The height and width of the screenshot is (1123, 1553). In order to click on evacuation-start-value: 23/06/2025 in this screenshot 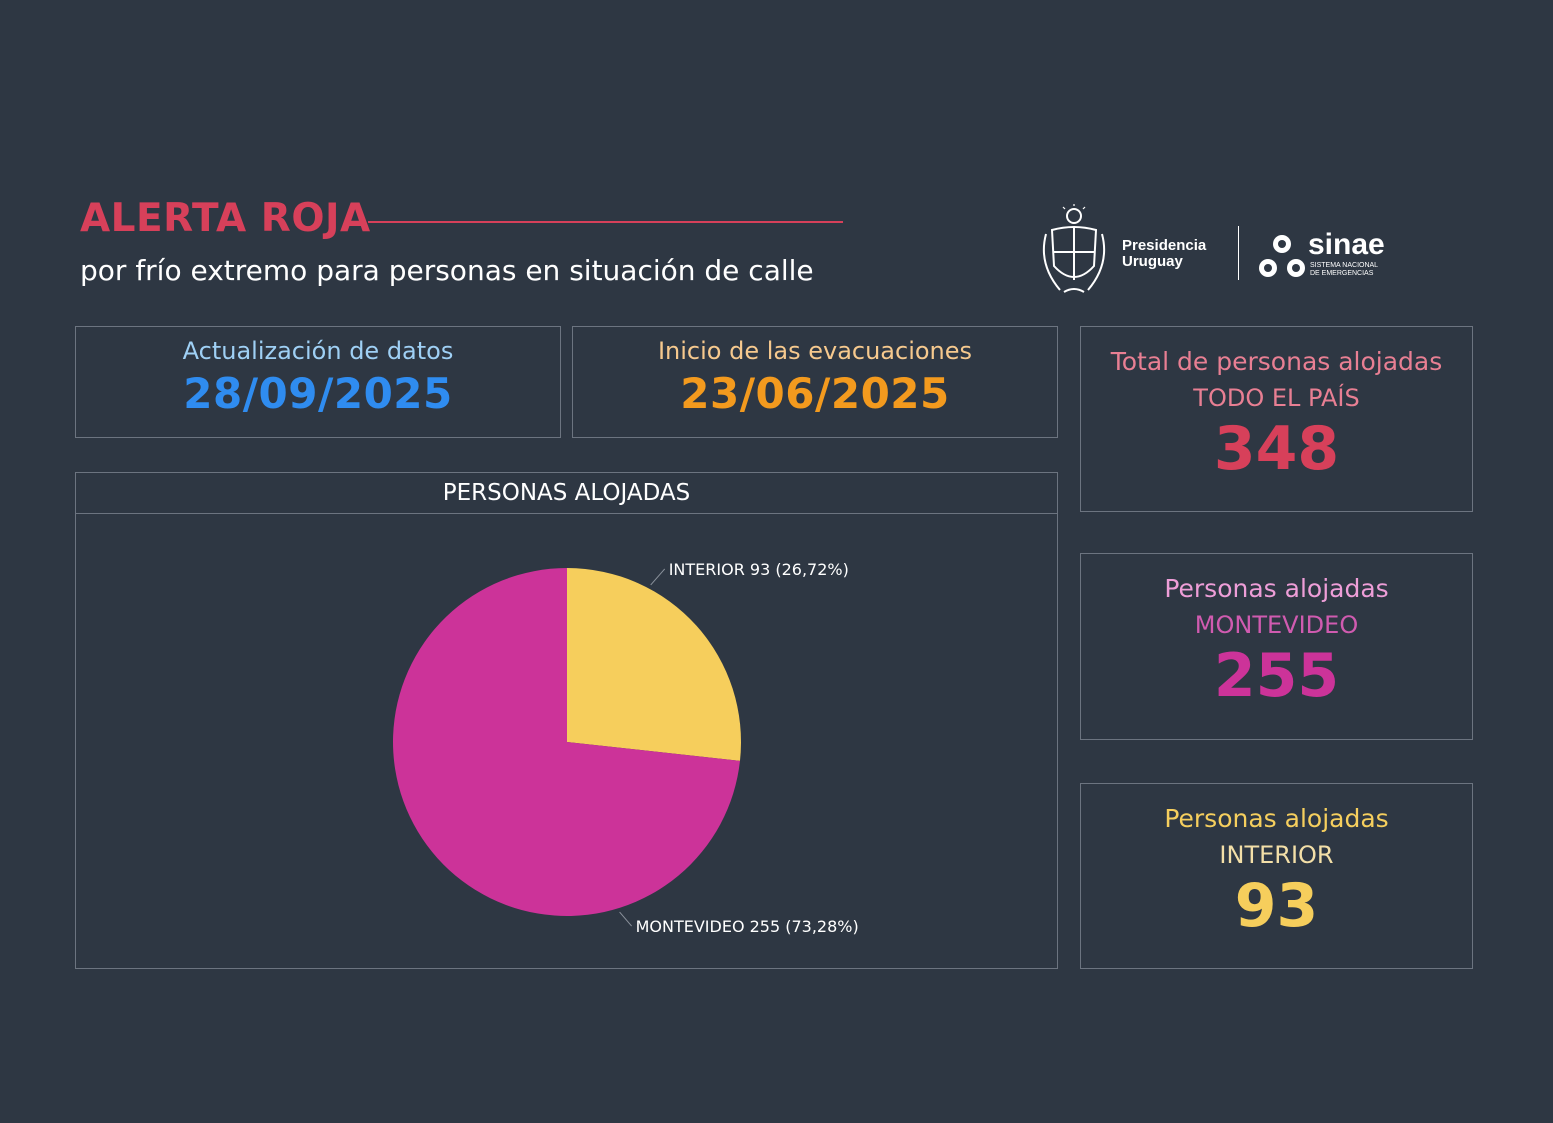, I will do `click(815, 393)`.